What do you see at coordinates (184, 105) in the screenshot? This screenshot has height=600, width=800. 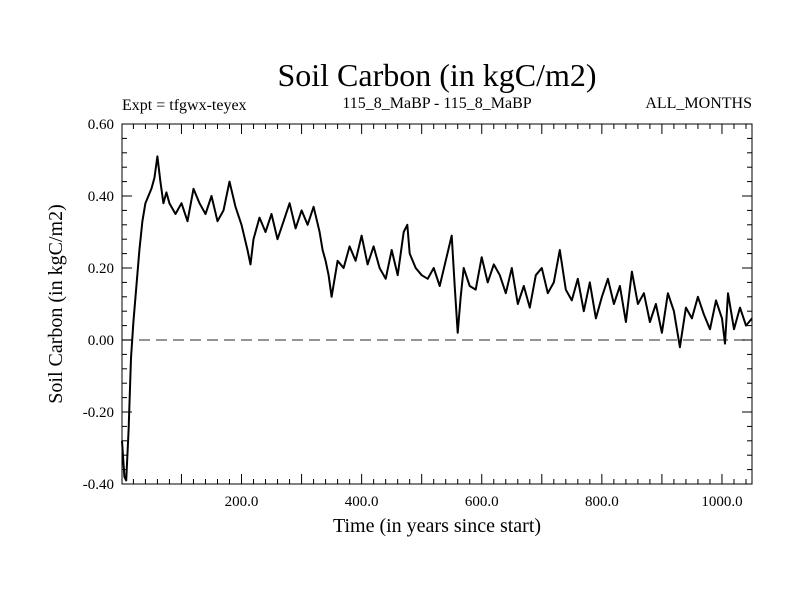 I see `experiment-label: Expt = tfgwx-teyex` at bounding box center [184, 105].